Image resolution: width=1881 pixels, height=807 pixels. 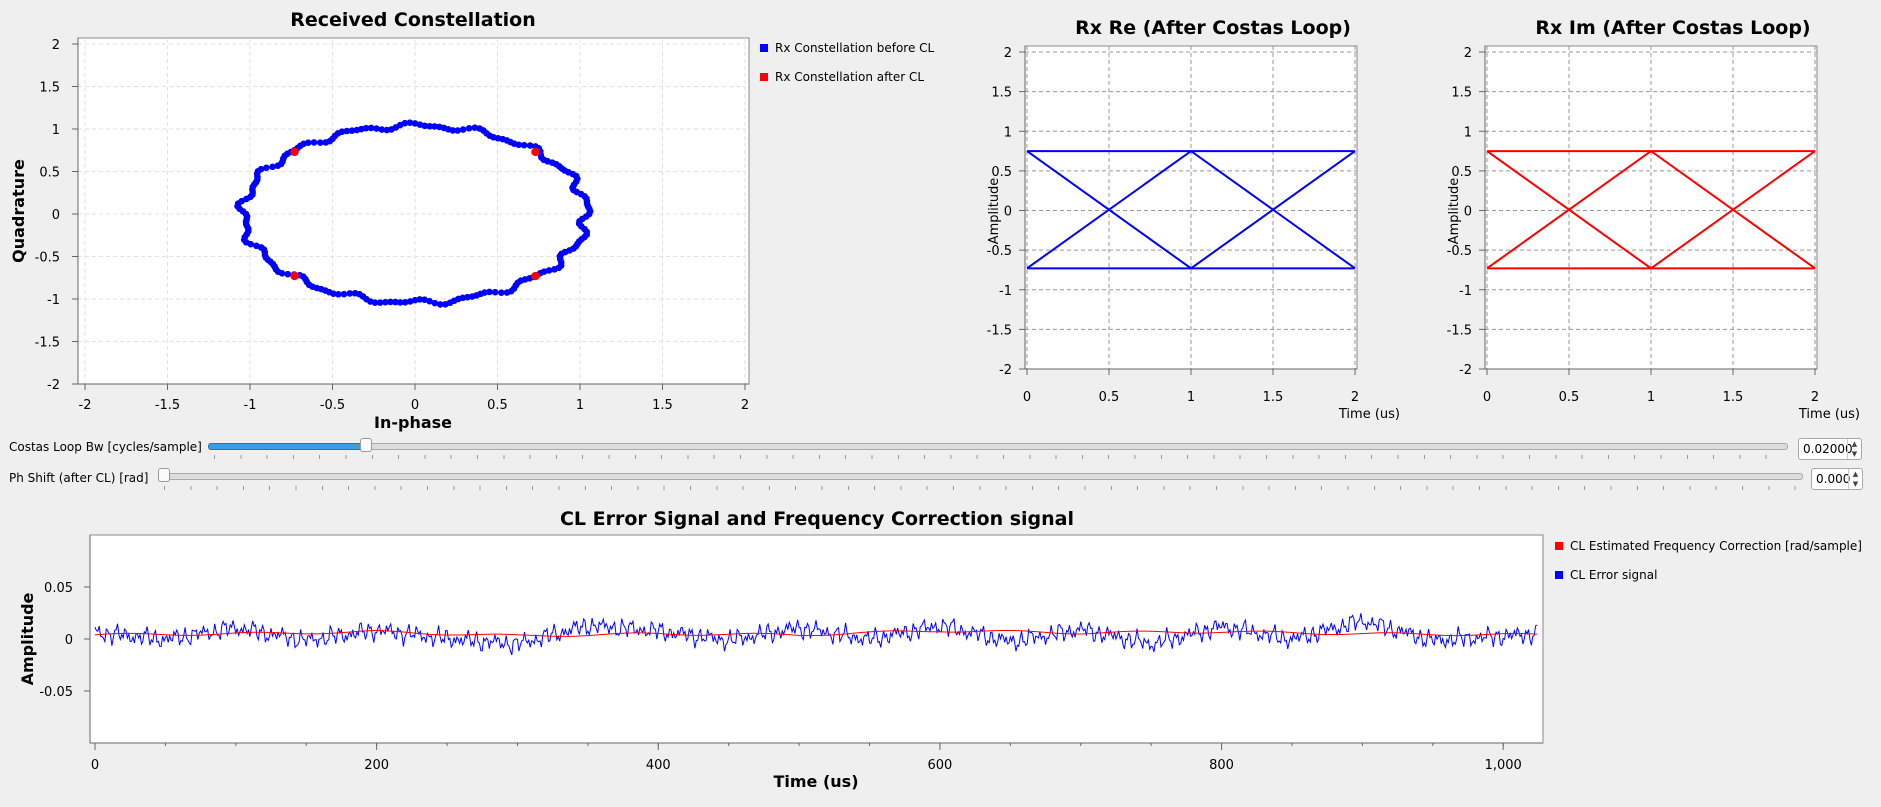 What do you see at coordinates (332, 405) in the screenshot?
I see `x-tick-label: -0.5` at bounding box center [332, 405].